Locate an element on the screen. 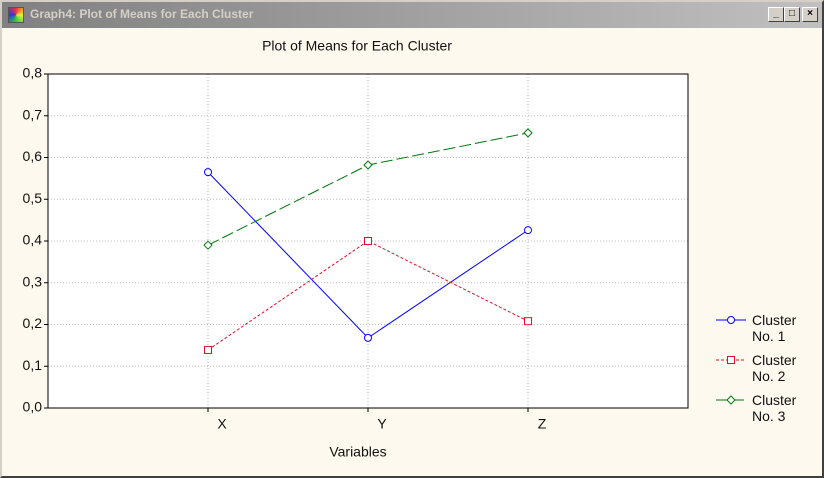 The width and height of the screenshot is (824, 478). legend-entry: Cluster No. 2 is located at coordinates (774, 368).